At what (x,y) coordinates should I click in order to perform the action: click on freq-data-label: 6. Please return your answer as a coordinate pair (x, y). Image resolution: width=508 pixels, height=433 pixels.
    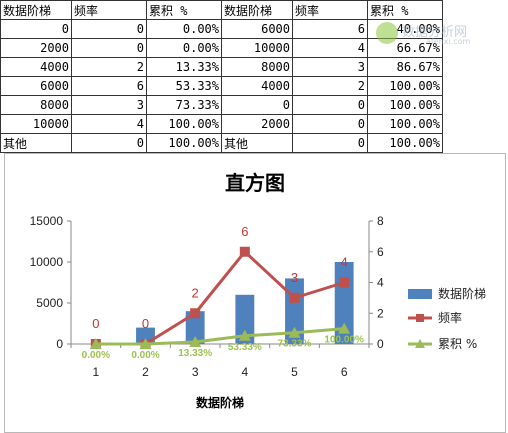
    Looking at the image, I should click on (244, 231).